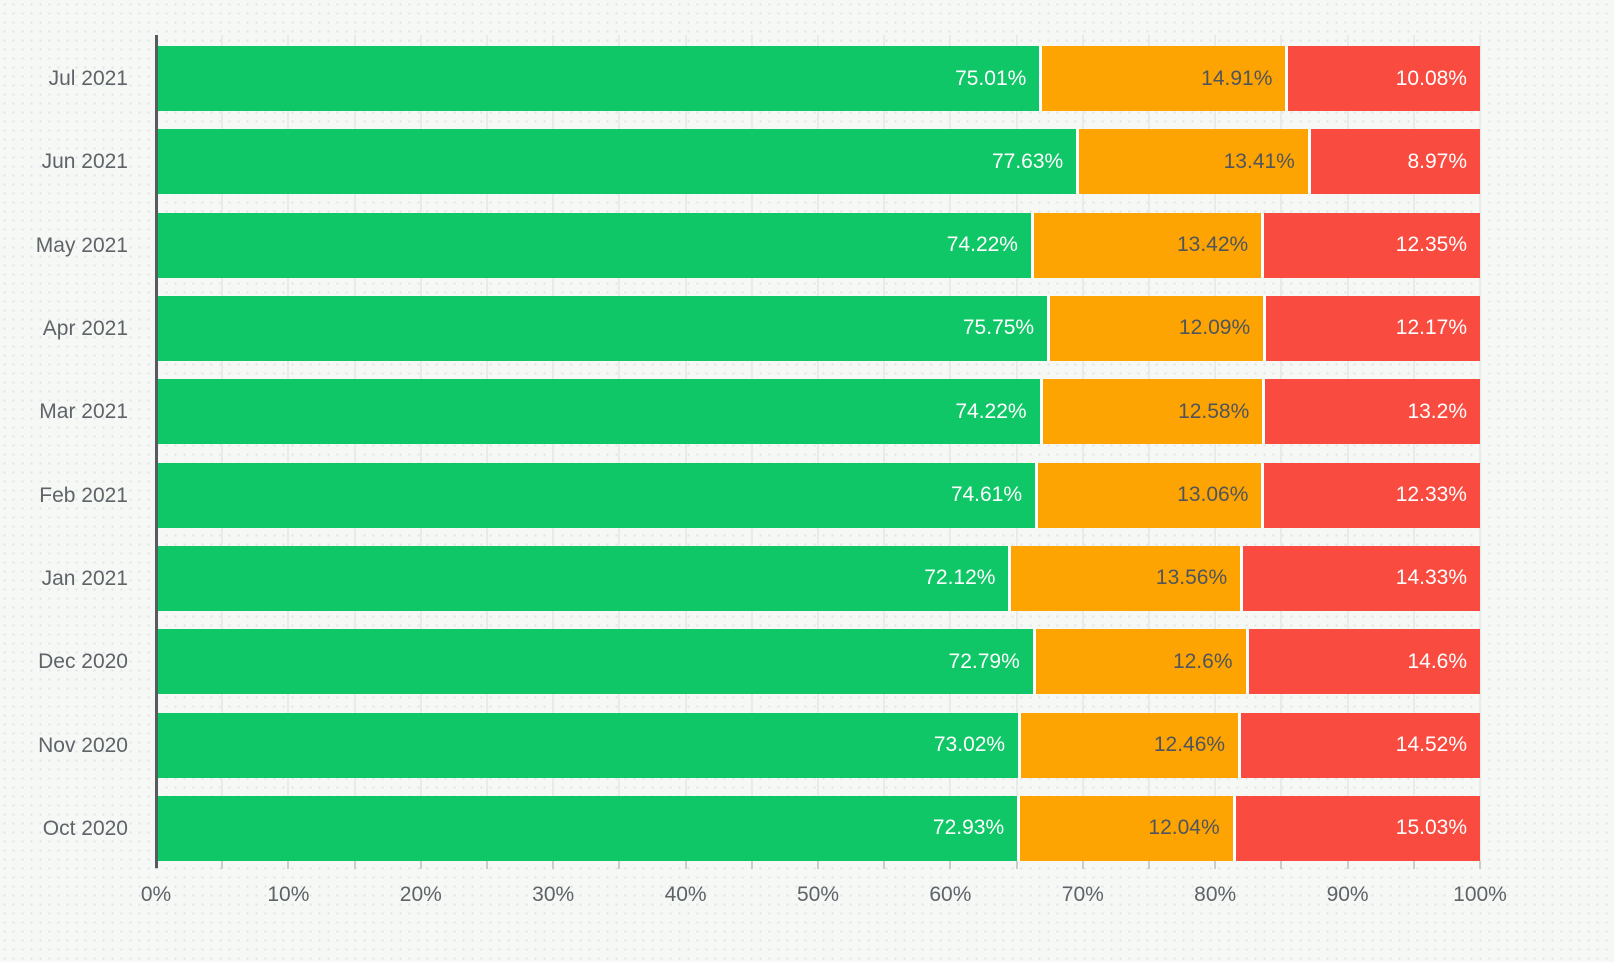 The width and height of the screenshot is (1614, 962). I want to click on segment-value-label: 12.33%, so click(1431, 495).